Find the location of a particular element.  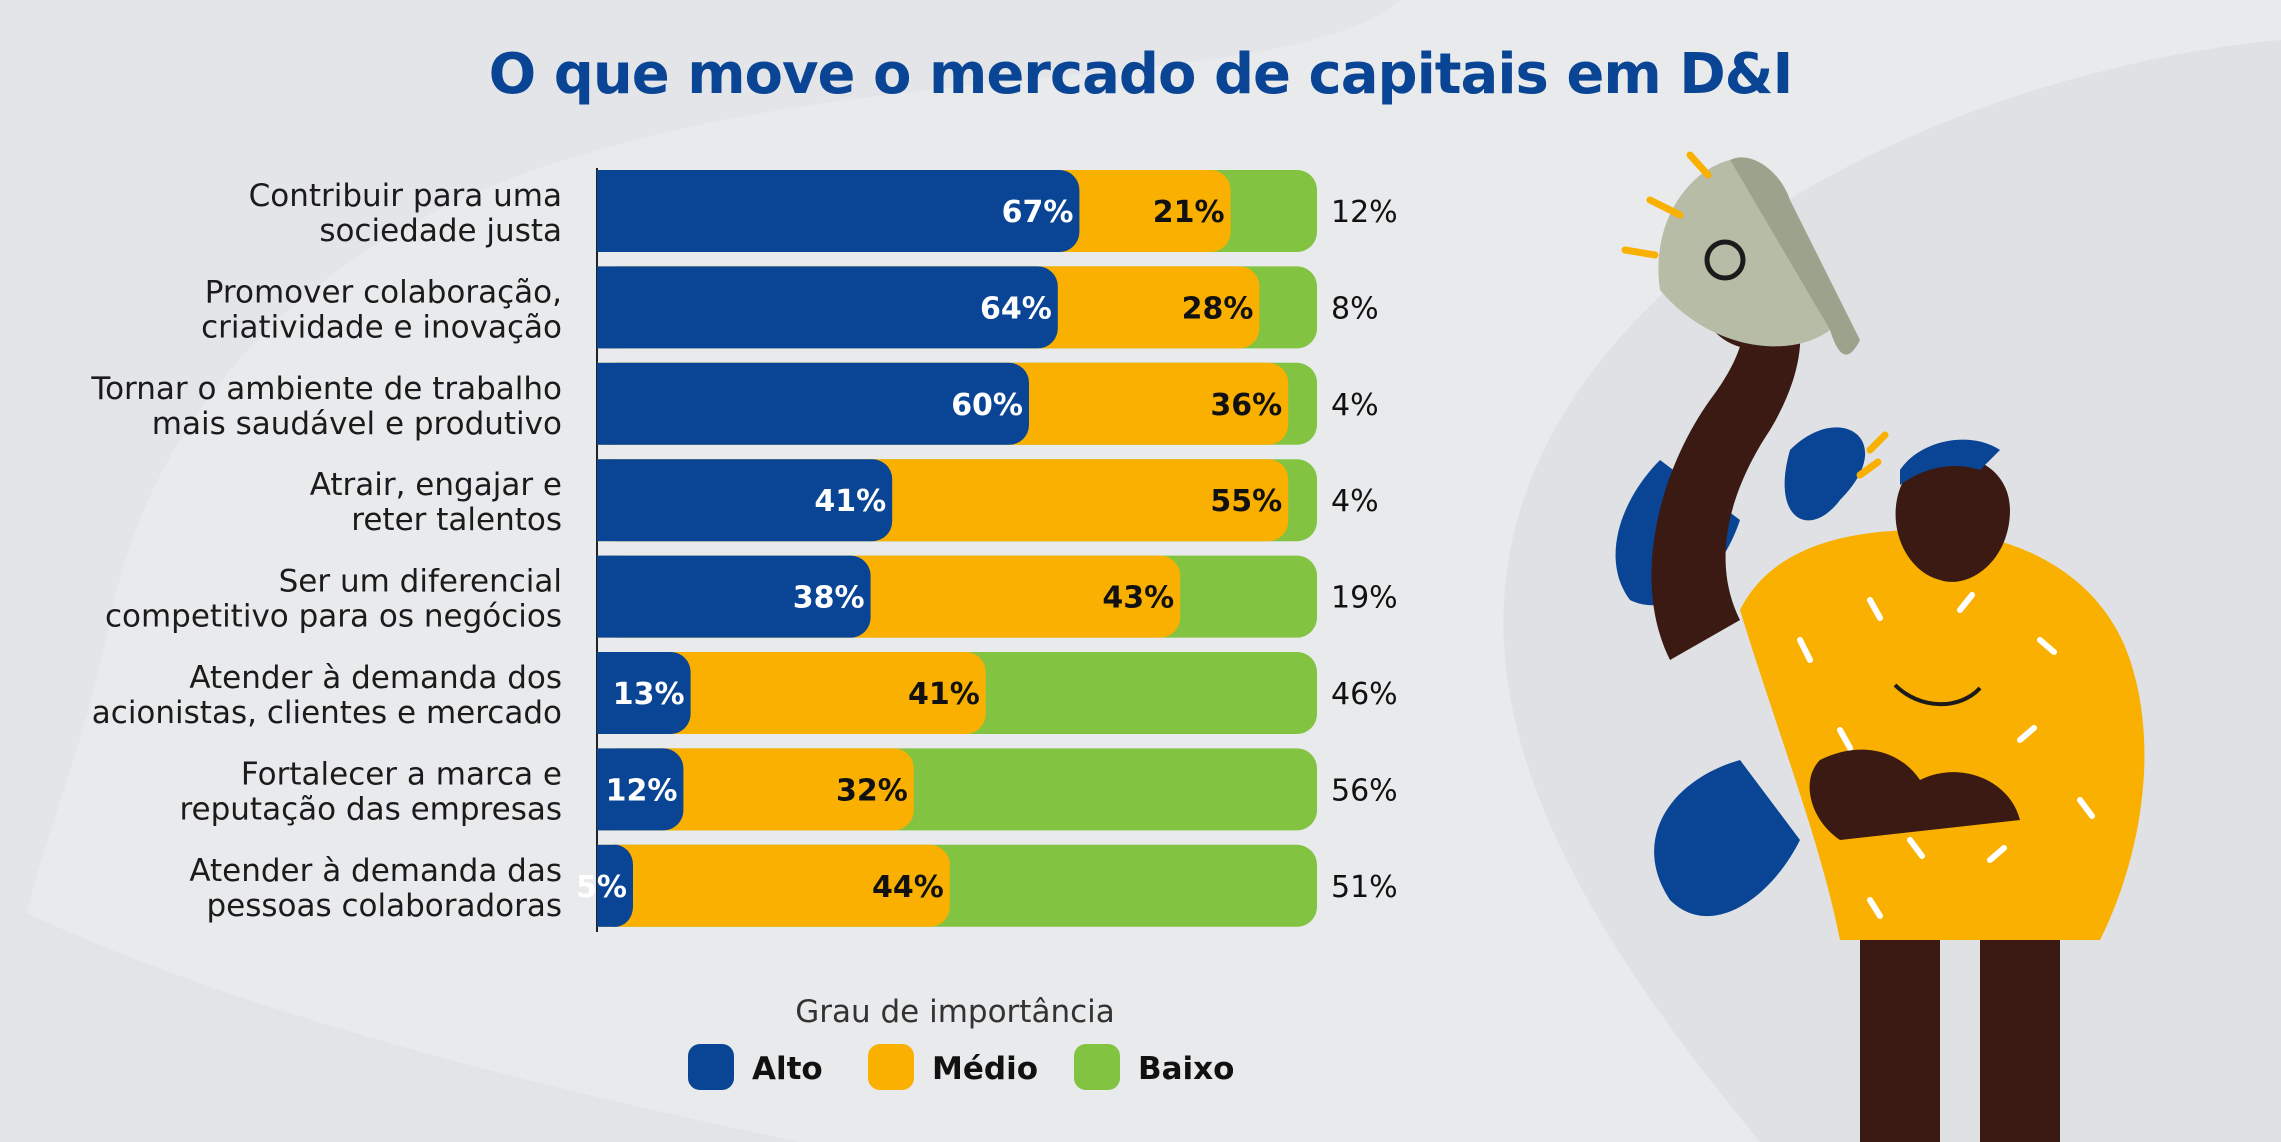

data-label-baixo: 56% is located at coordinates (1364, 790).